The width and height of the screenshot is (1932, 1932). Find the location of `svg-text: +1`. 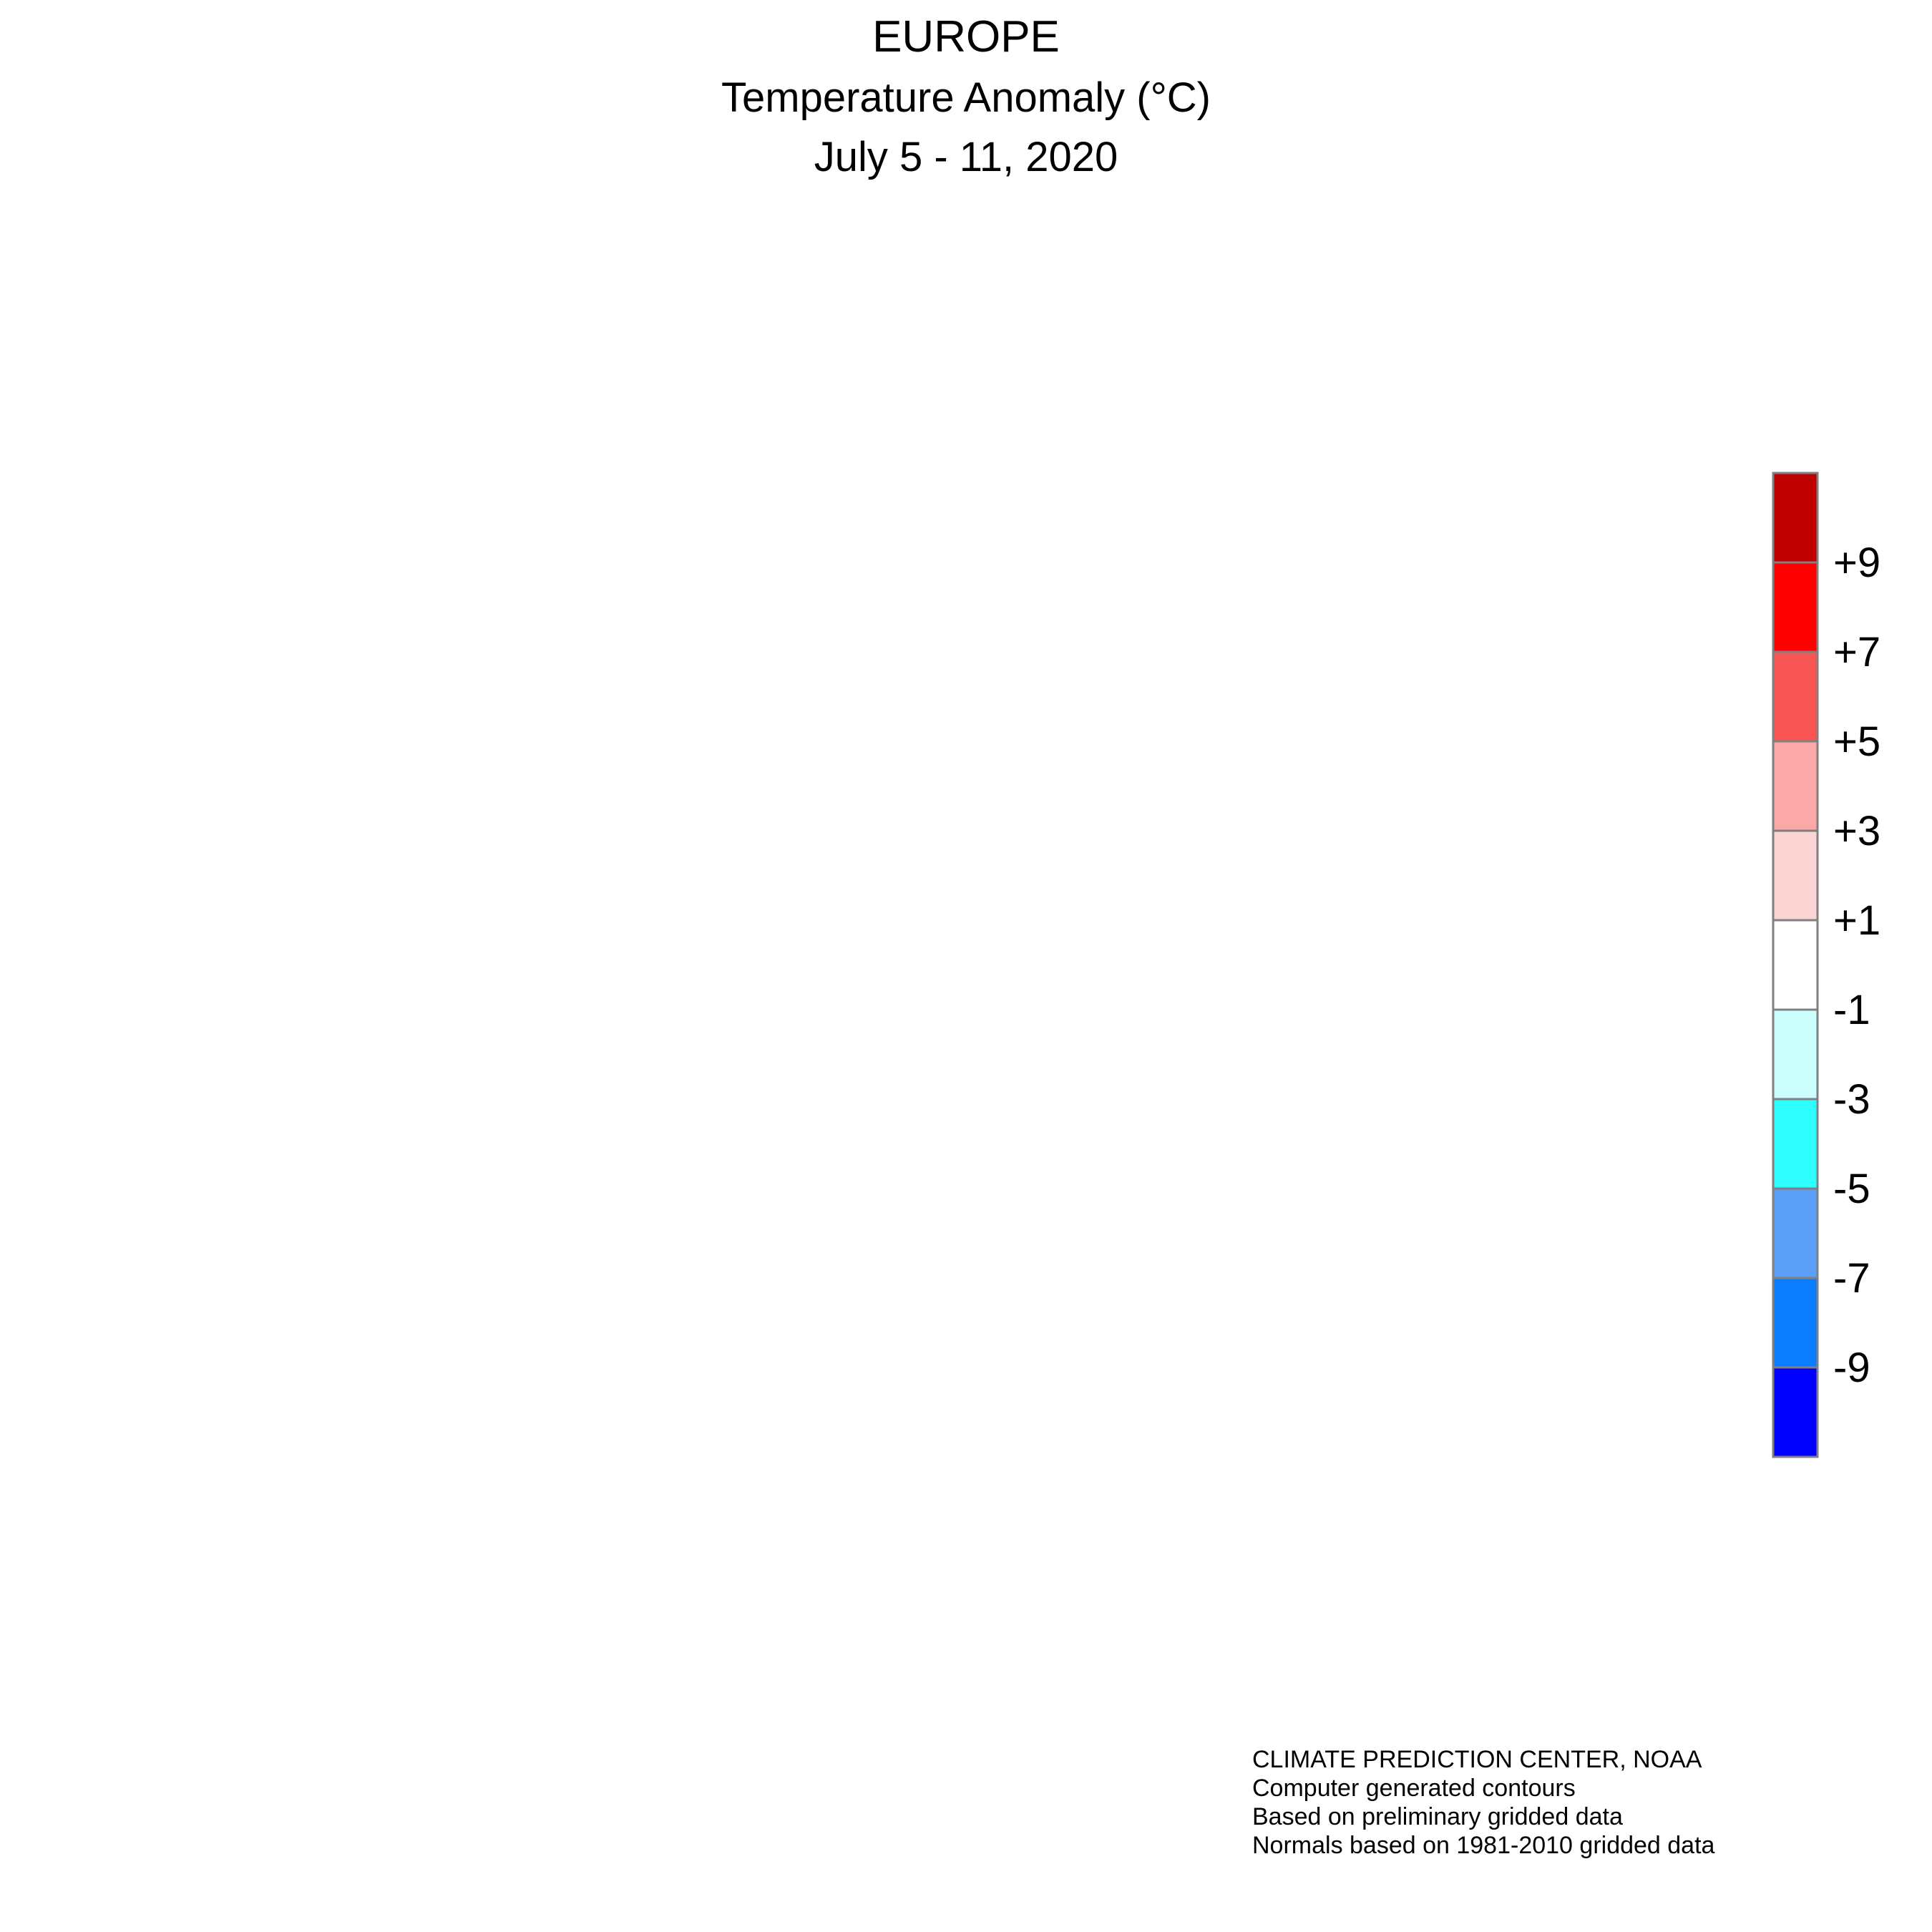

svg-text: +1 is located at coordinates (1856, 920).